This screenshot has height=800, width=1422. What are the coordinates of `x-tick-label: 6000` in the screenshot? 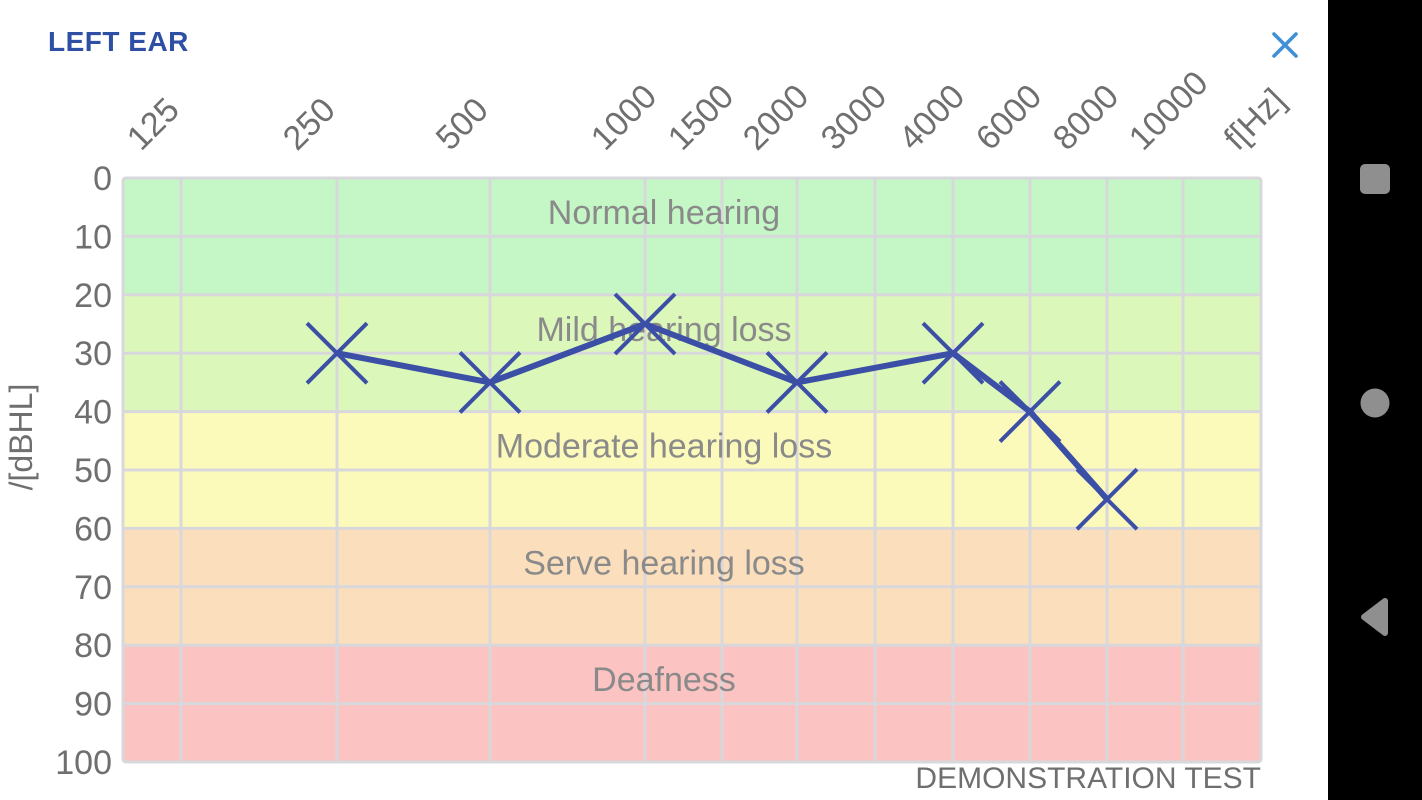 It's located at (1009, 117).